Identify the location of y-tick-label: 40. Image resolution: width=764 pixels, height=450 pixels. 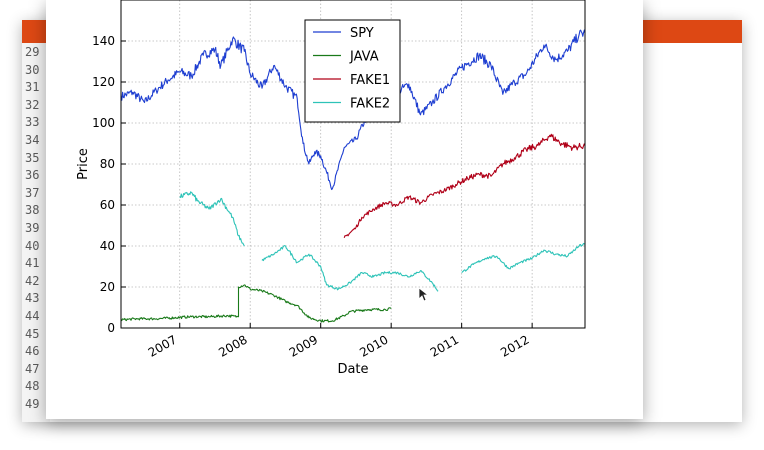
(107, 246).